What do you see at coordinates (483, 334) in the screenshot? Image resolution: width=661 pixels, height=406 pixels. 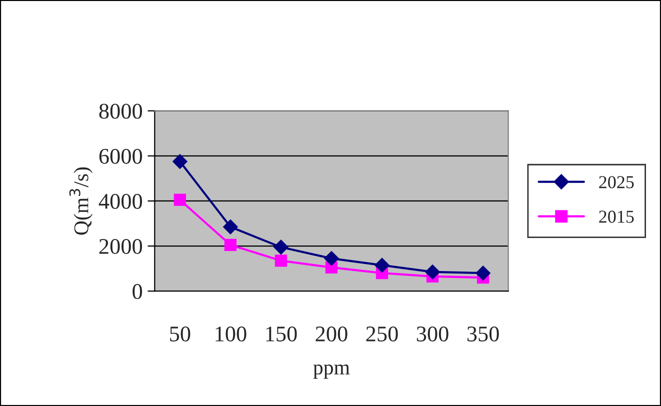 I see `x-tick-label: 350` at bounding box center [483, 334].